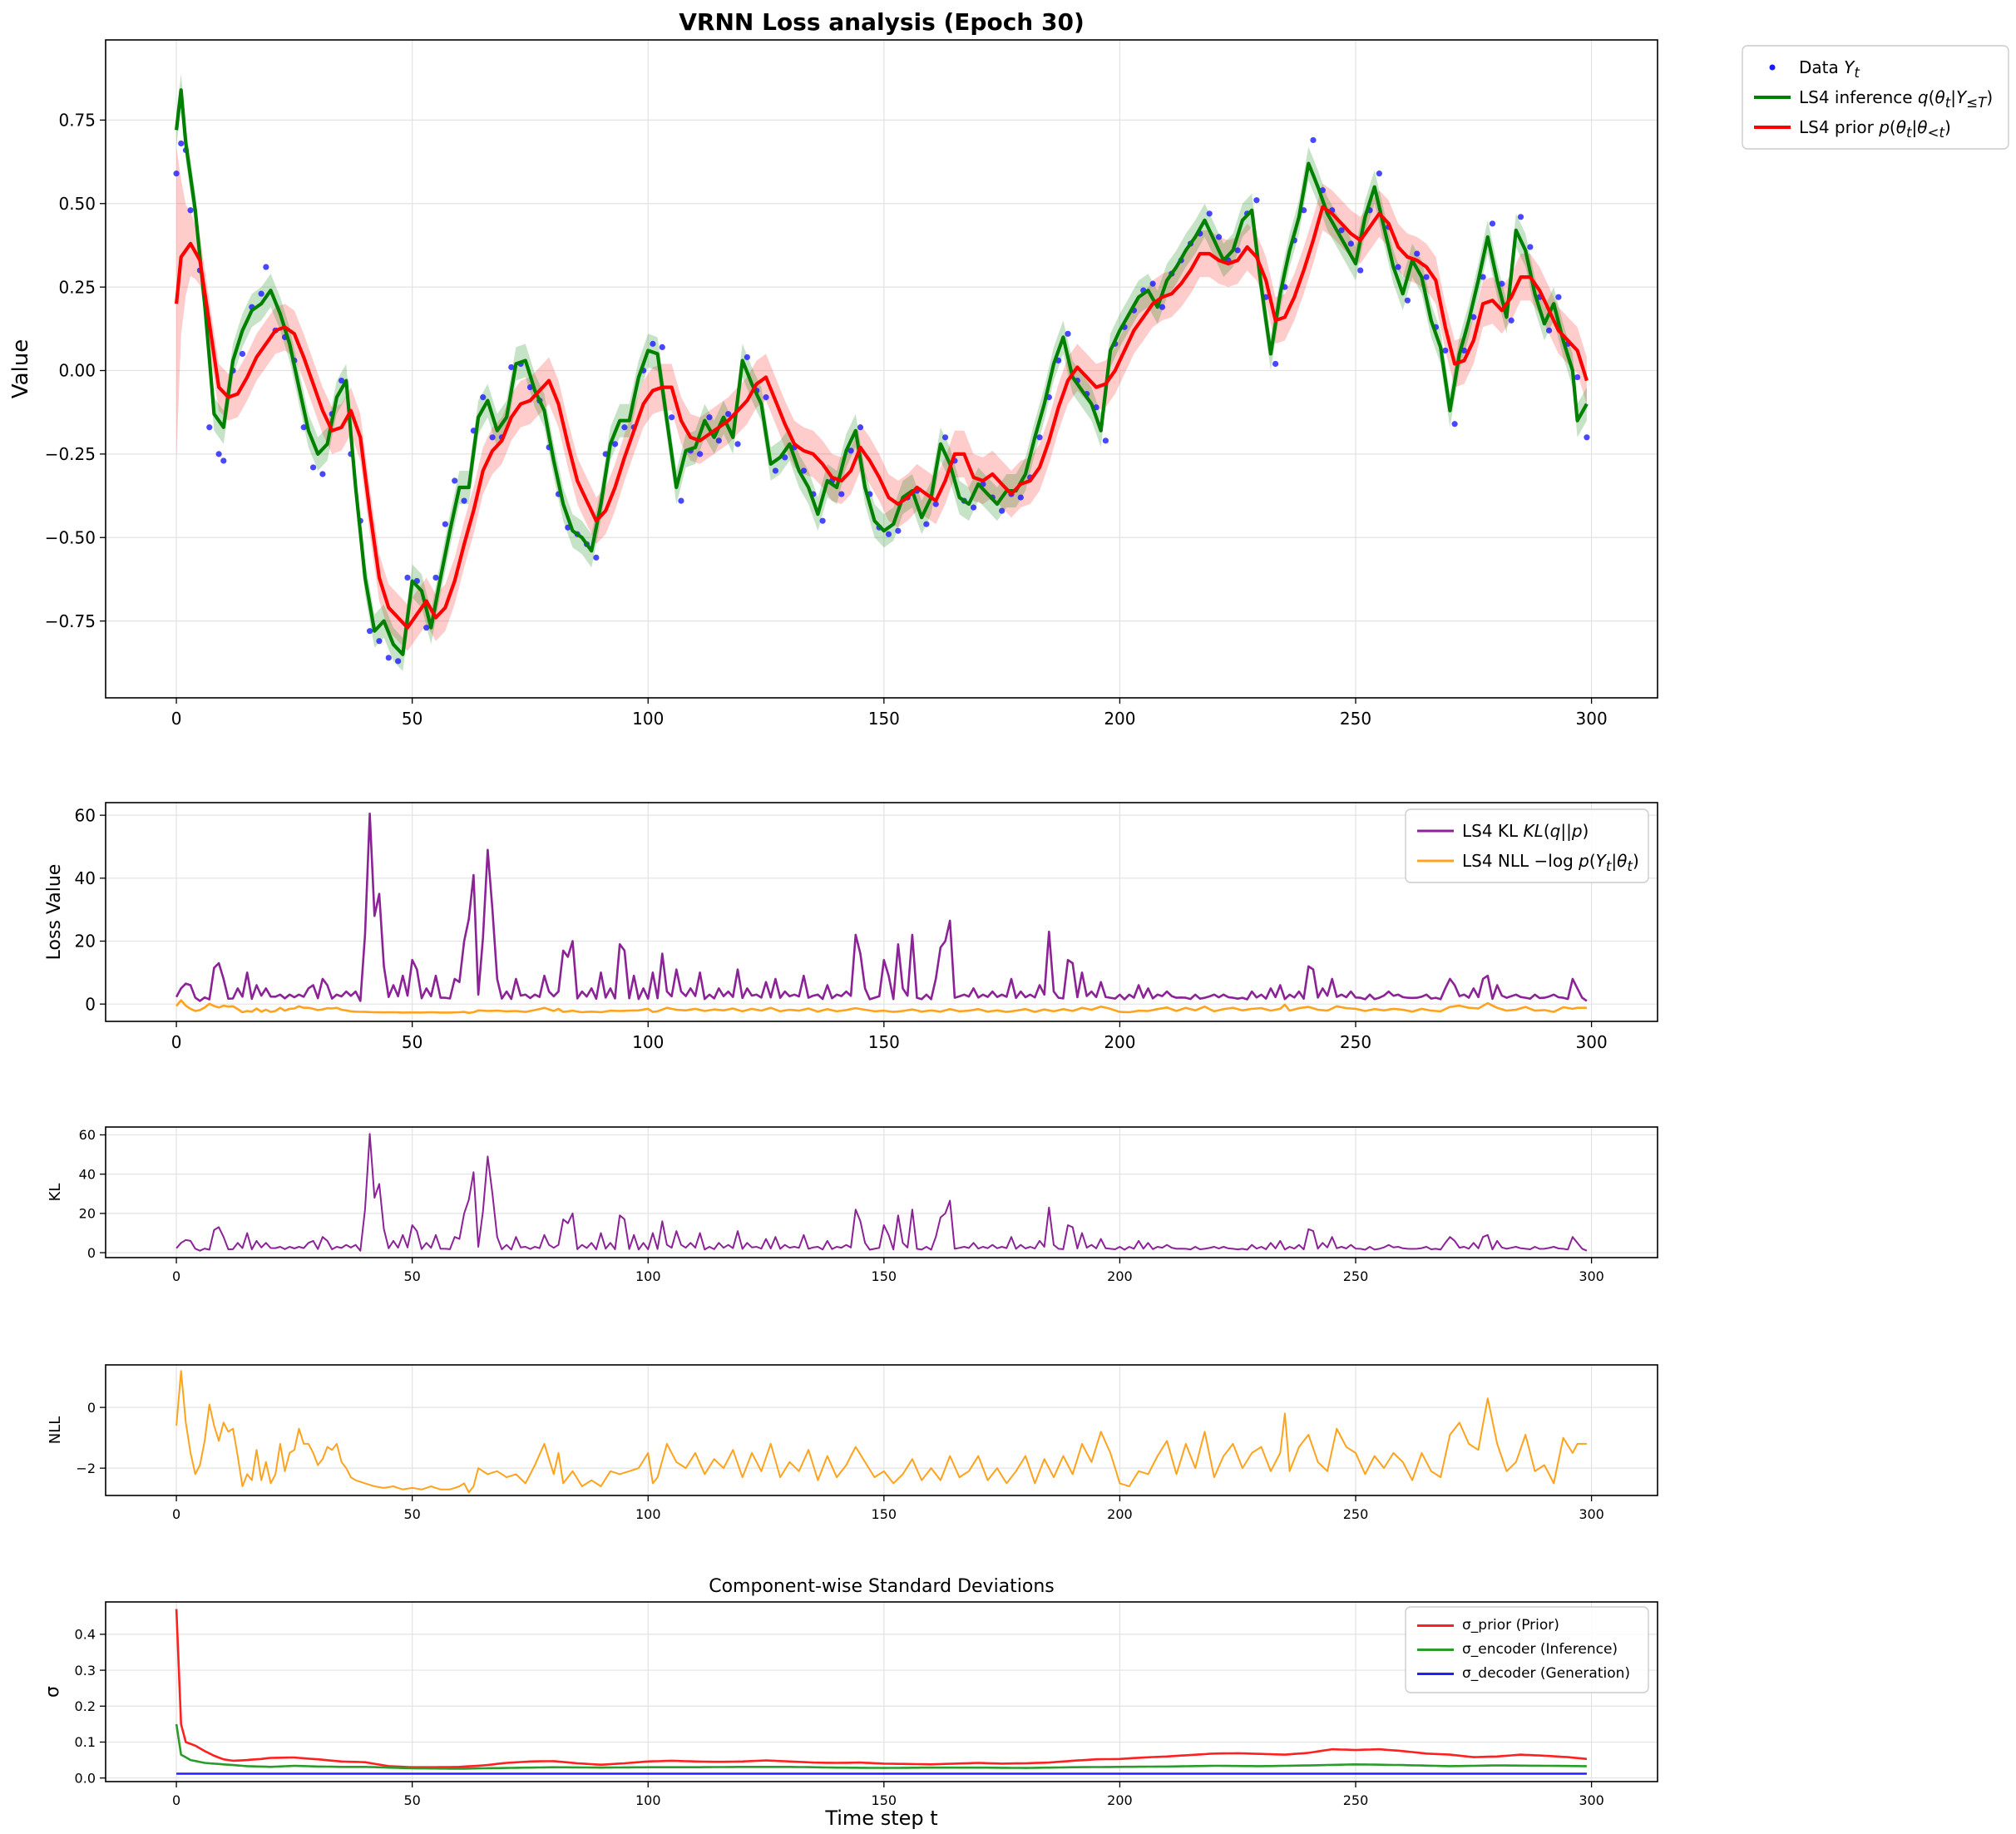  I want to click on y-tick-label: 0.25, so click(77, 287).